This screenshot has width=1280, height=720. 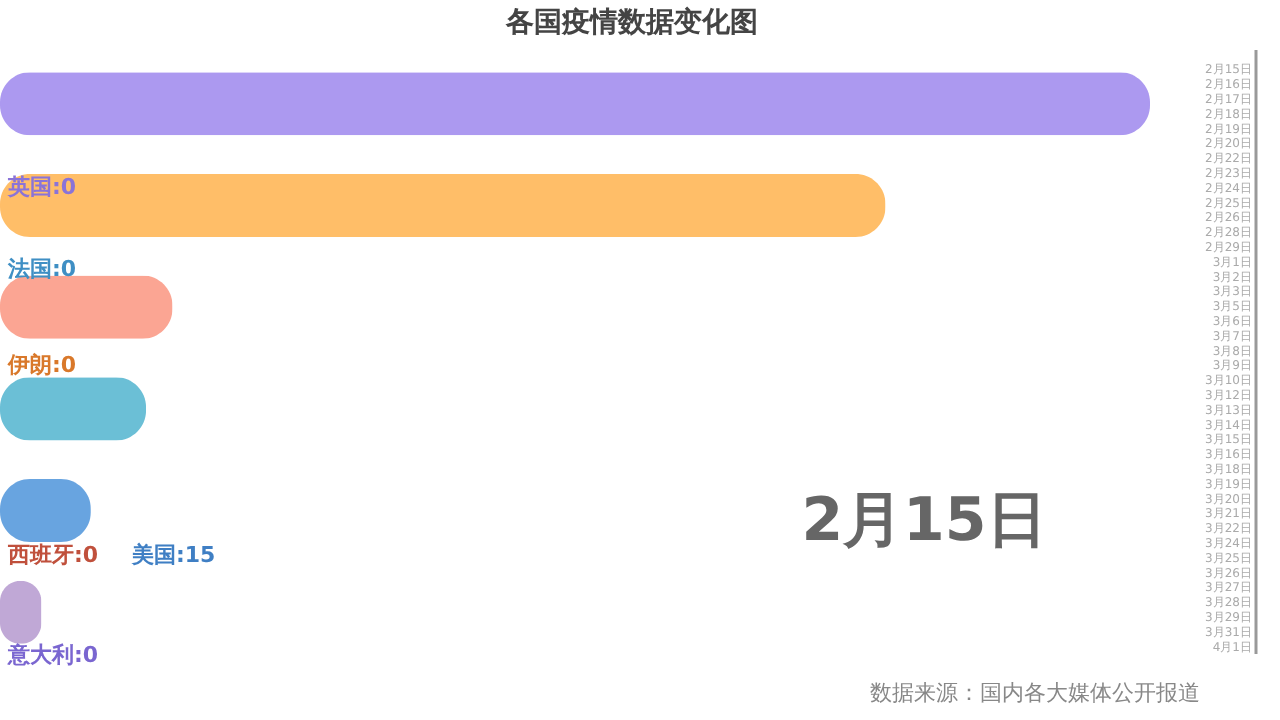 I want to click on annotation: 伊朗:0, so click(x=41, y=365).